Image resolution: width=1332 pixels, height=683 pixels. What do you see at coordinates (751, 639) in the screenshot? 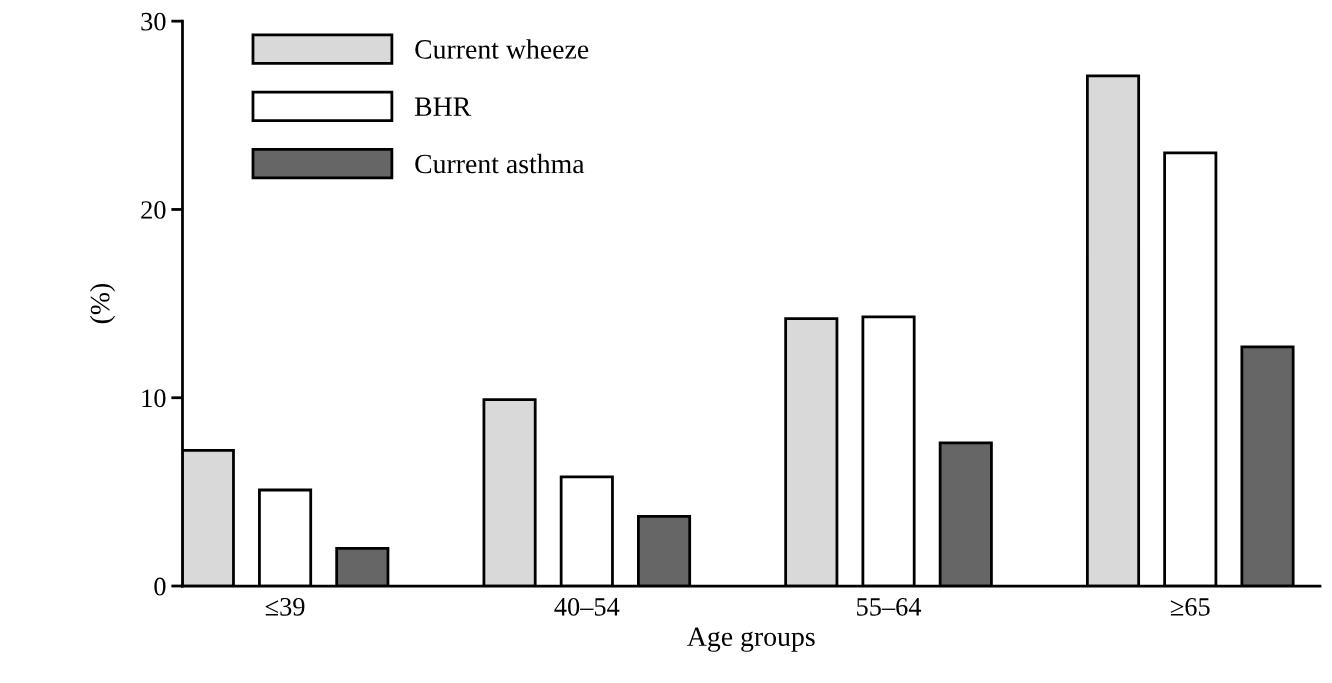
I see `x-axis-title: Age groups` at bounding box center [751, 639].